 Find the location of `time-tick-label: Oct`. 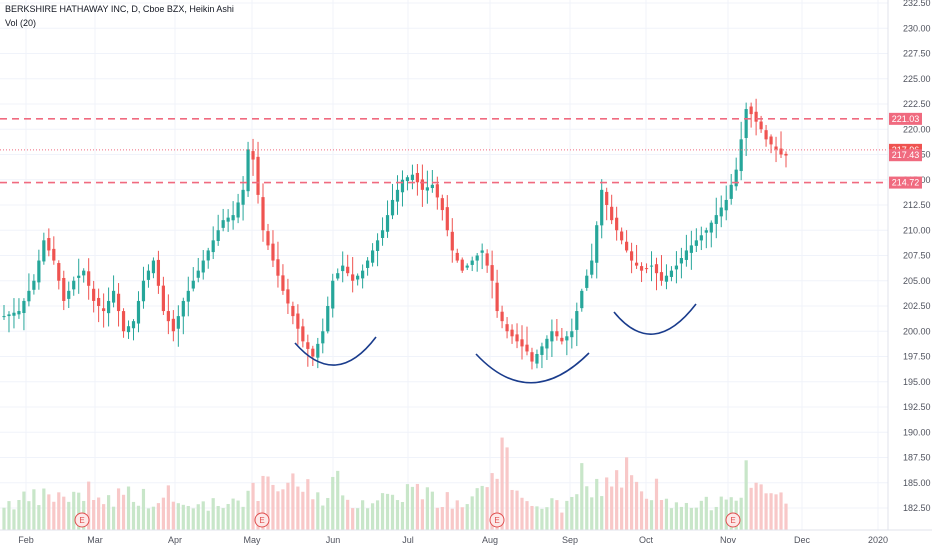

time-tick-label: Oct is located at coordinates (646, 540).